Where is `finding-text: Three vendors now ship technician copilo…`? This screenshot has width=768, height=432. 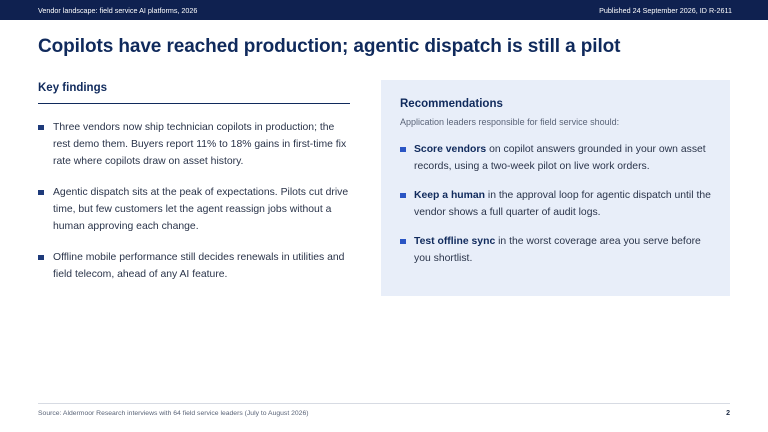
finding-text: Three vendors now ship technician copilo… is located at coordinates (200, 144).